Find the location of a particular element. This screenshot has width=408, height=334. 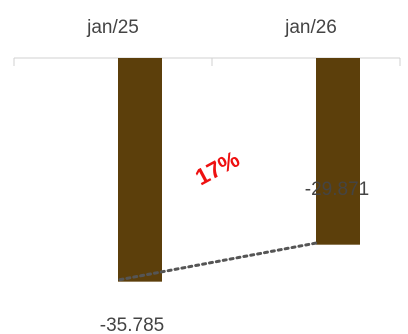

change-percentage-label: 17% is located at coordinates (217, 168).